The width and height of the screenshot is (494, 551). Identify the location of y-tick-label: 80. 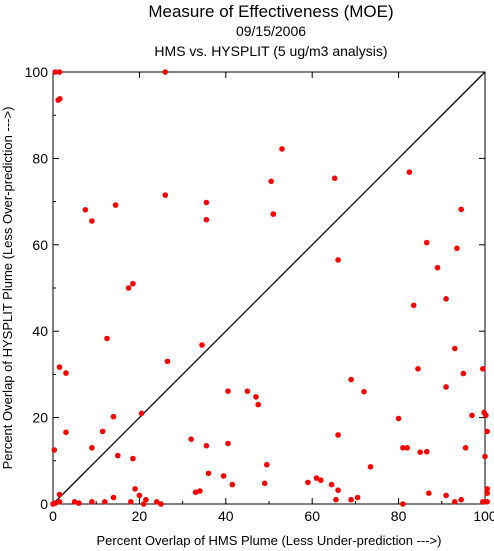
(40, 158).